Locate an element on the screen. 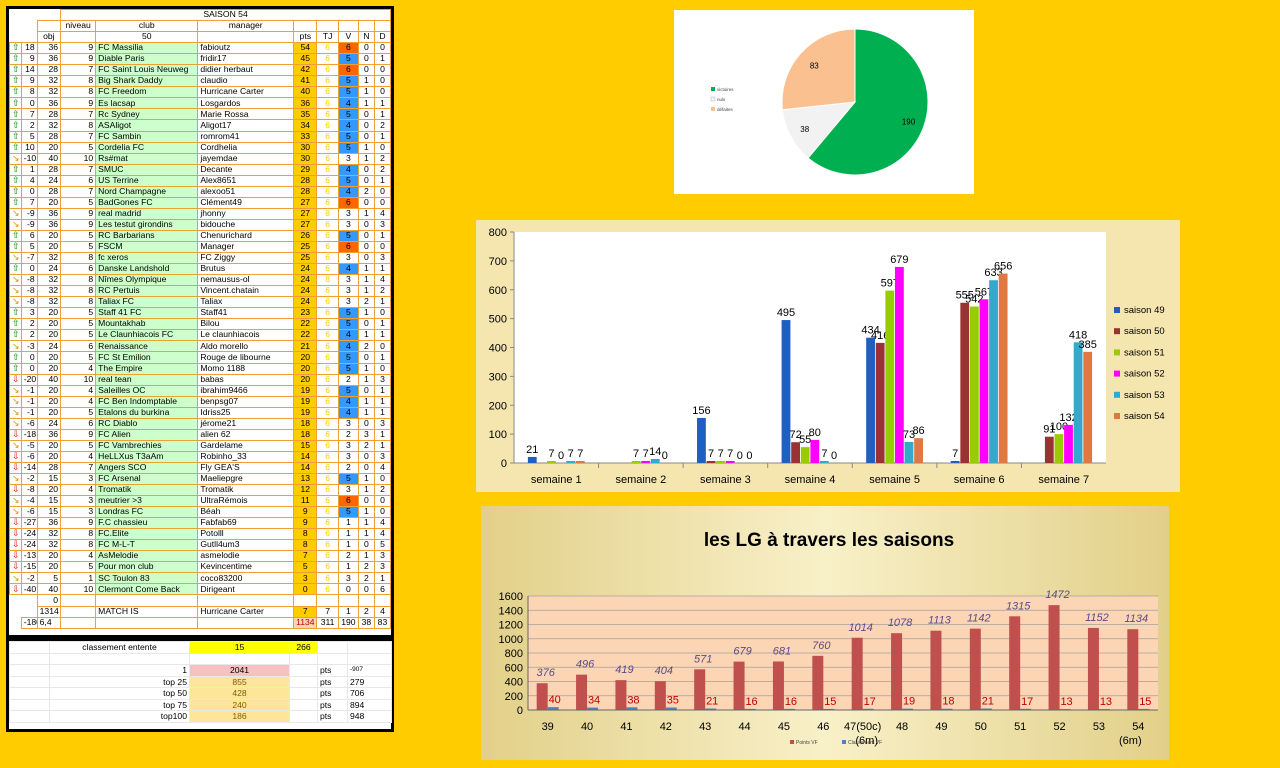 The width and height of the screenshot is (1280, 768). pts-cell: 30 is located at coordinates (305, 158).